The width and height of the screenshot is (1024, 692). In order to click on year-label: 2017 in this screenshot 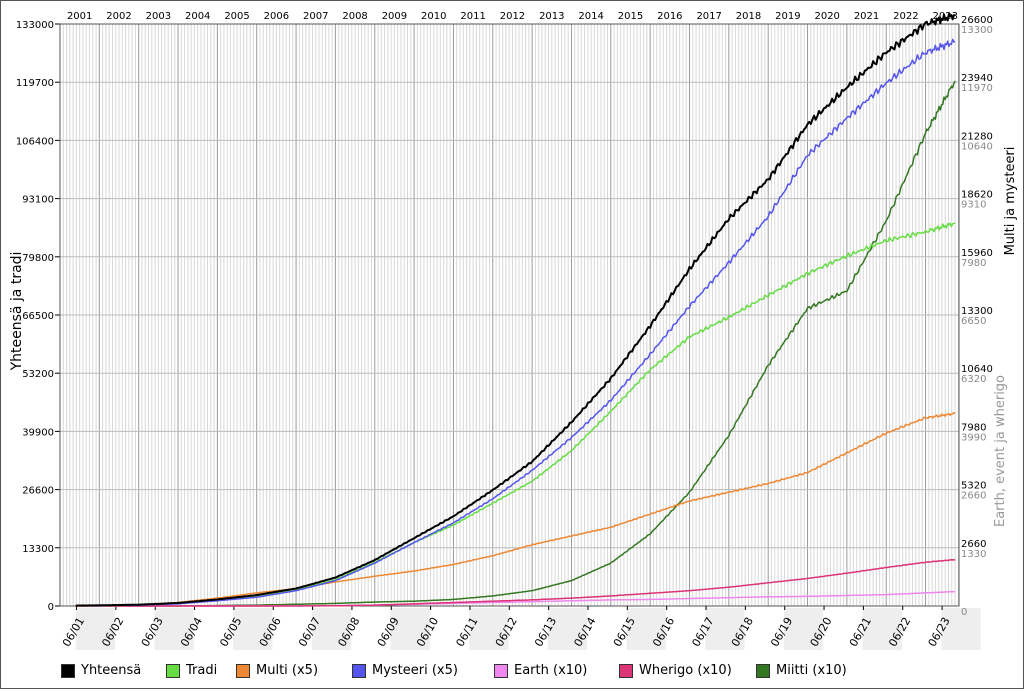, I will do `click(708, 16)`.